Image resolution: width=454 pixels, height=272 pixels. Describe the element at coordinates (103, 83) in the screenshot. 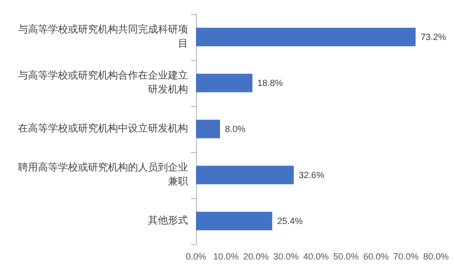

I see `y-tick-label: 与高等学校或研究机构合作在企业建立研发机构` at that location.